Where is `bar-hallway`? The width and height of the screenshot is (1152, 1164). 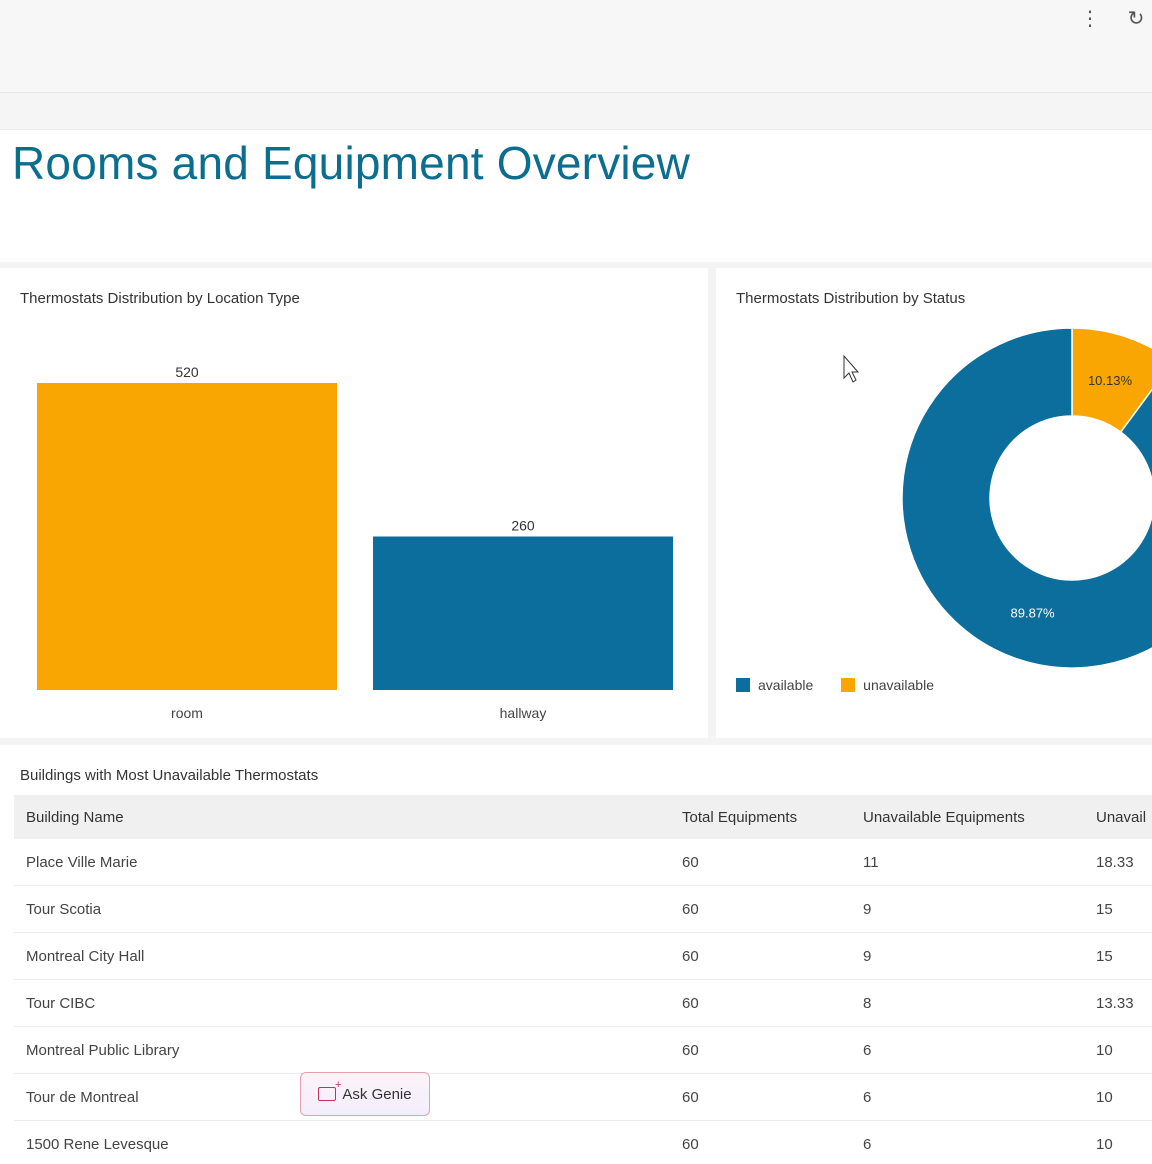
bar-hallway is located at coordinates (523, 613).